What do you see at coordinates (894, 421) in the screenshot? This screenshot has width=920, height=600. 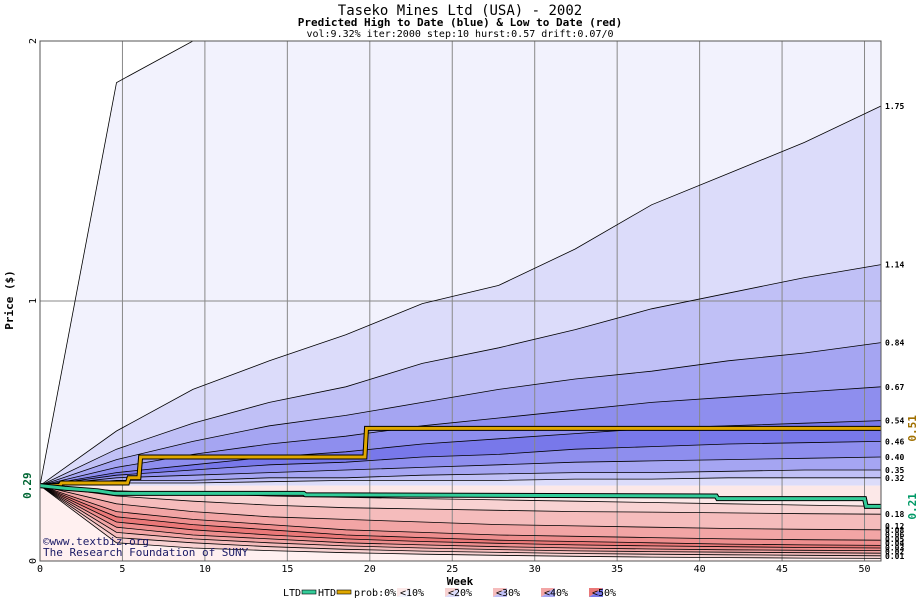 I see `high-end-label: 0.54` at bounding box center [894, 421].